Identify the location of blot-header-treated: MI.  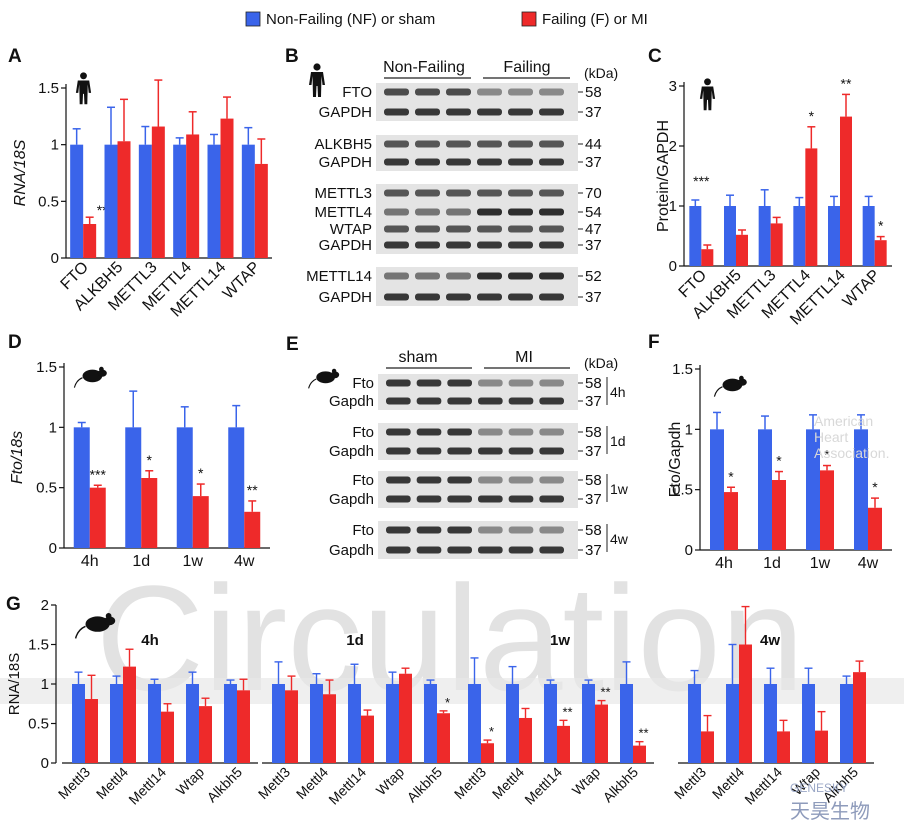
(524, 357).